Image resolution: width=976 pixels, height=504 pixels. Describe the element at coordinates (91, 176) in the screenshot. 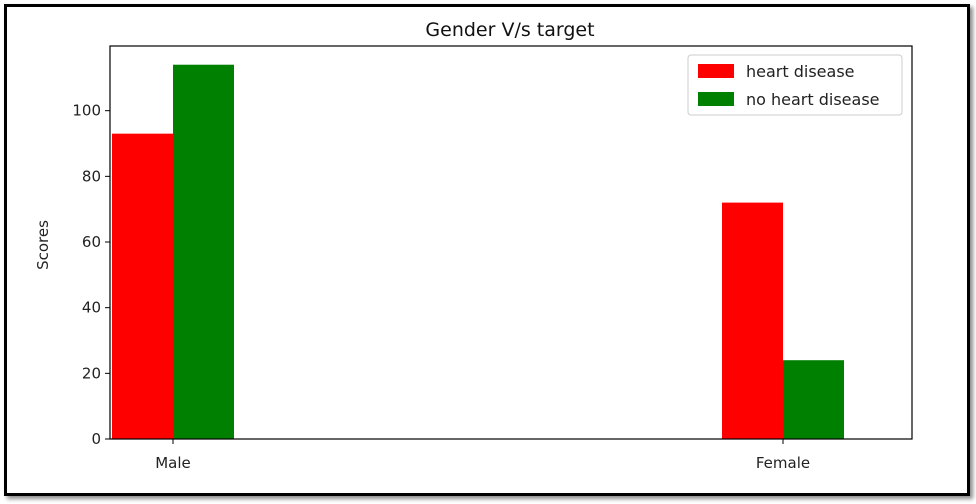

I see `y-tick-label: 80` at that location.